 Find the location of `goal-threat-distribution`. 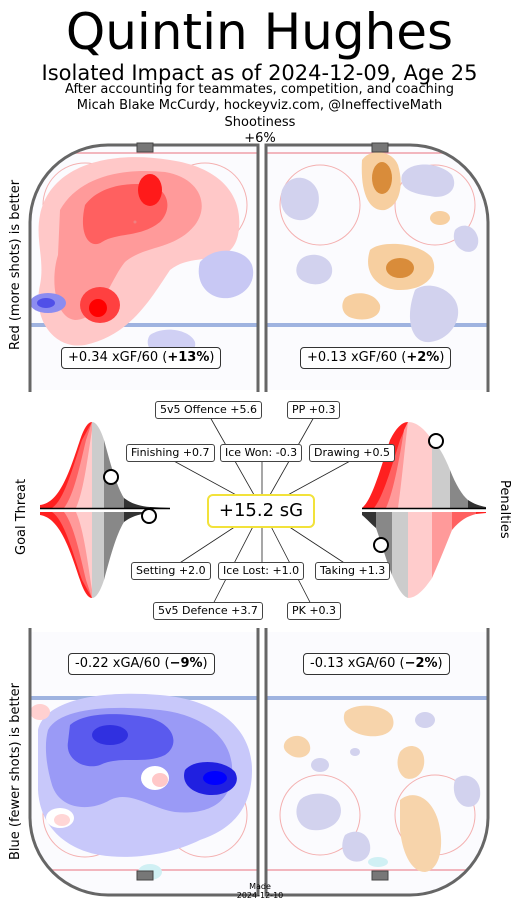

goal-threat-distribution is located at coordinates (105, 510).